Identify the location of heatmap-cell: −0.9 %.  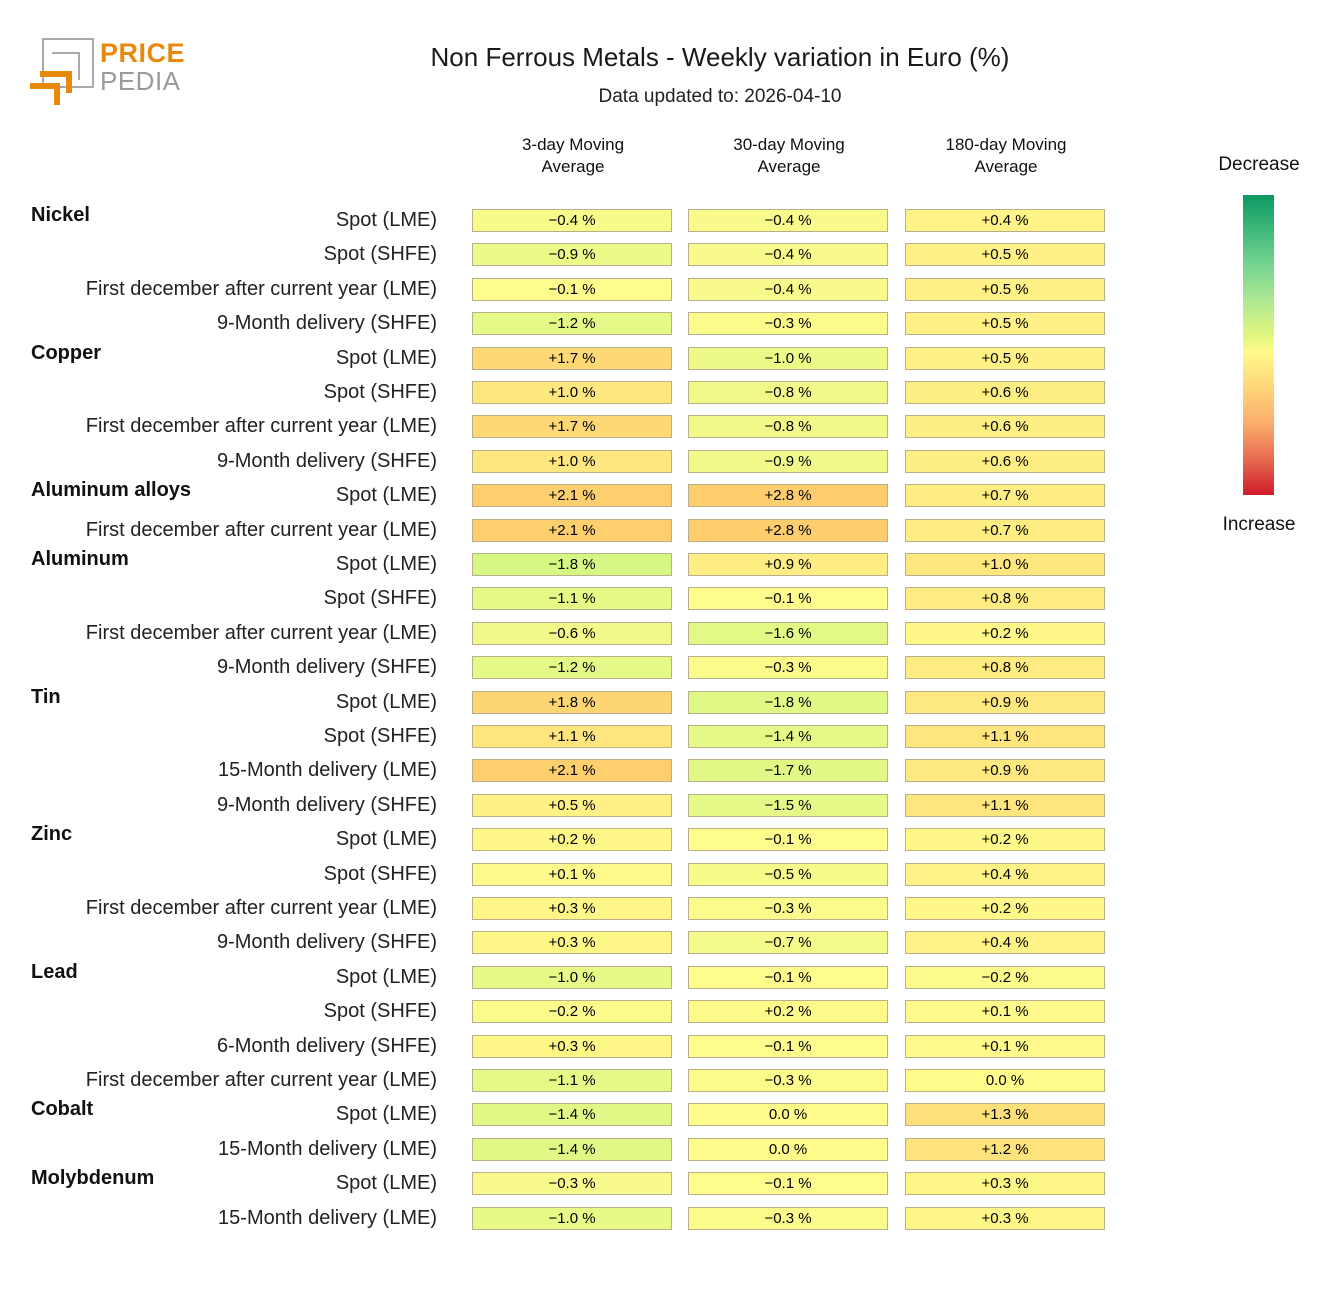
(788, 461).